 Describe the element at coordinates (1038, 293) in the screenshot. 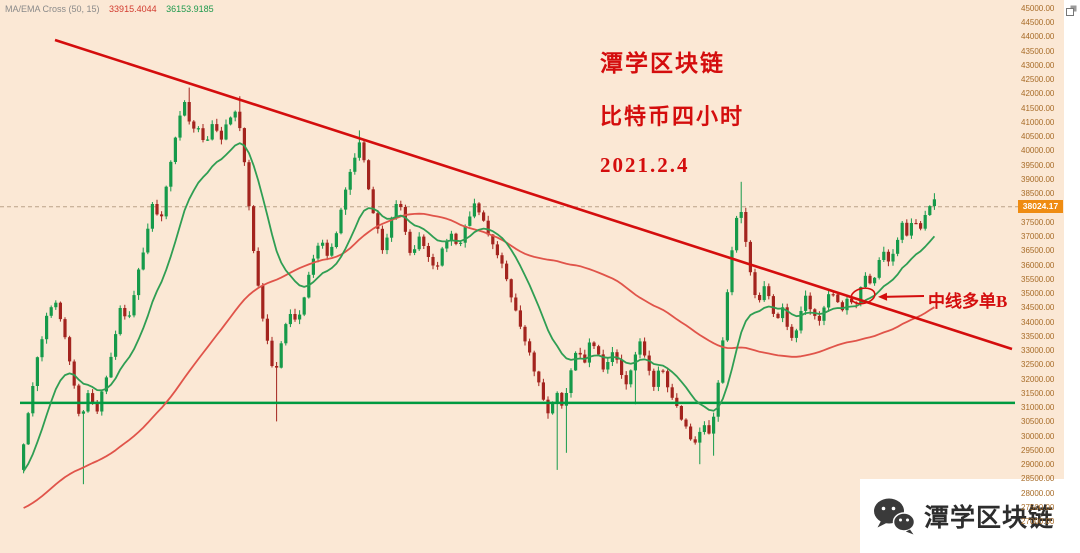

I see `price-axis-label: 35000.00` at that location.